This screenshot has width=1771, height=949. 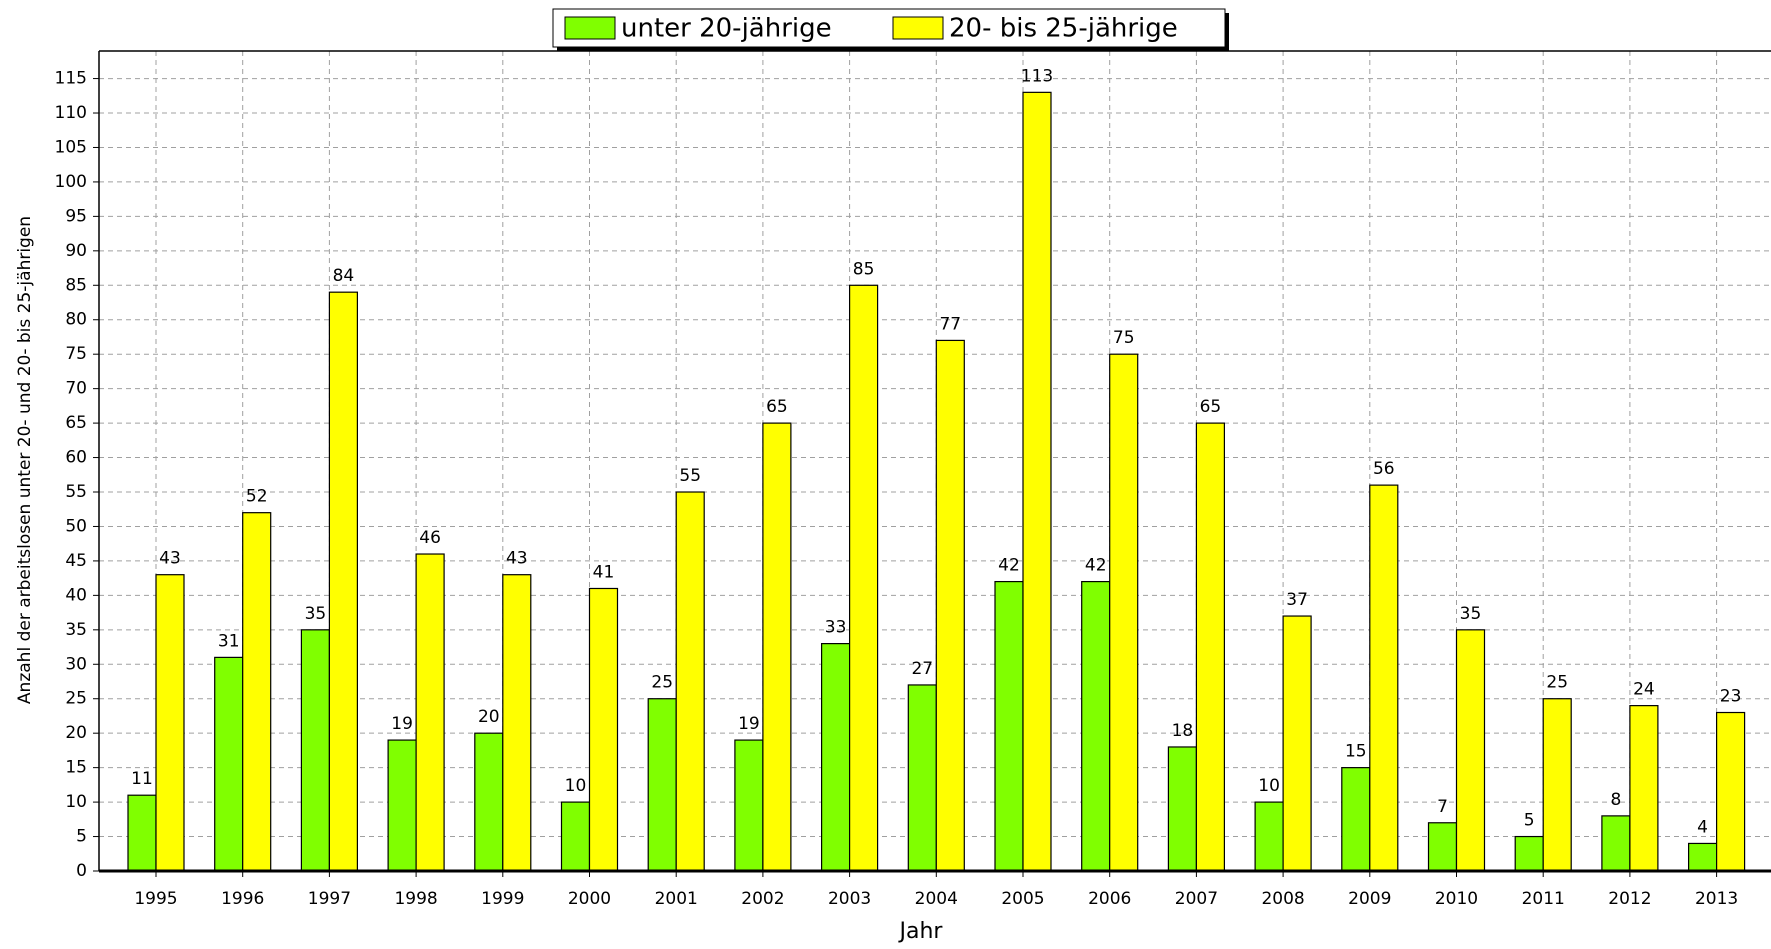 I want to click on y-tick-label: 115, so click(x=71, y=79).